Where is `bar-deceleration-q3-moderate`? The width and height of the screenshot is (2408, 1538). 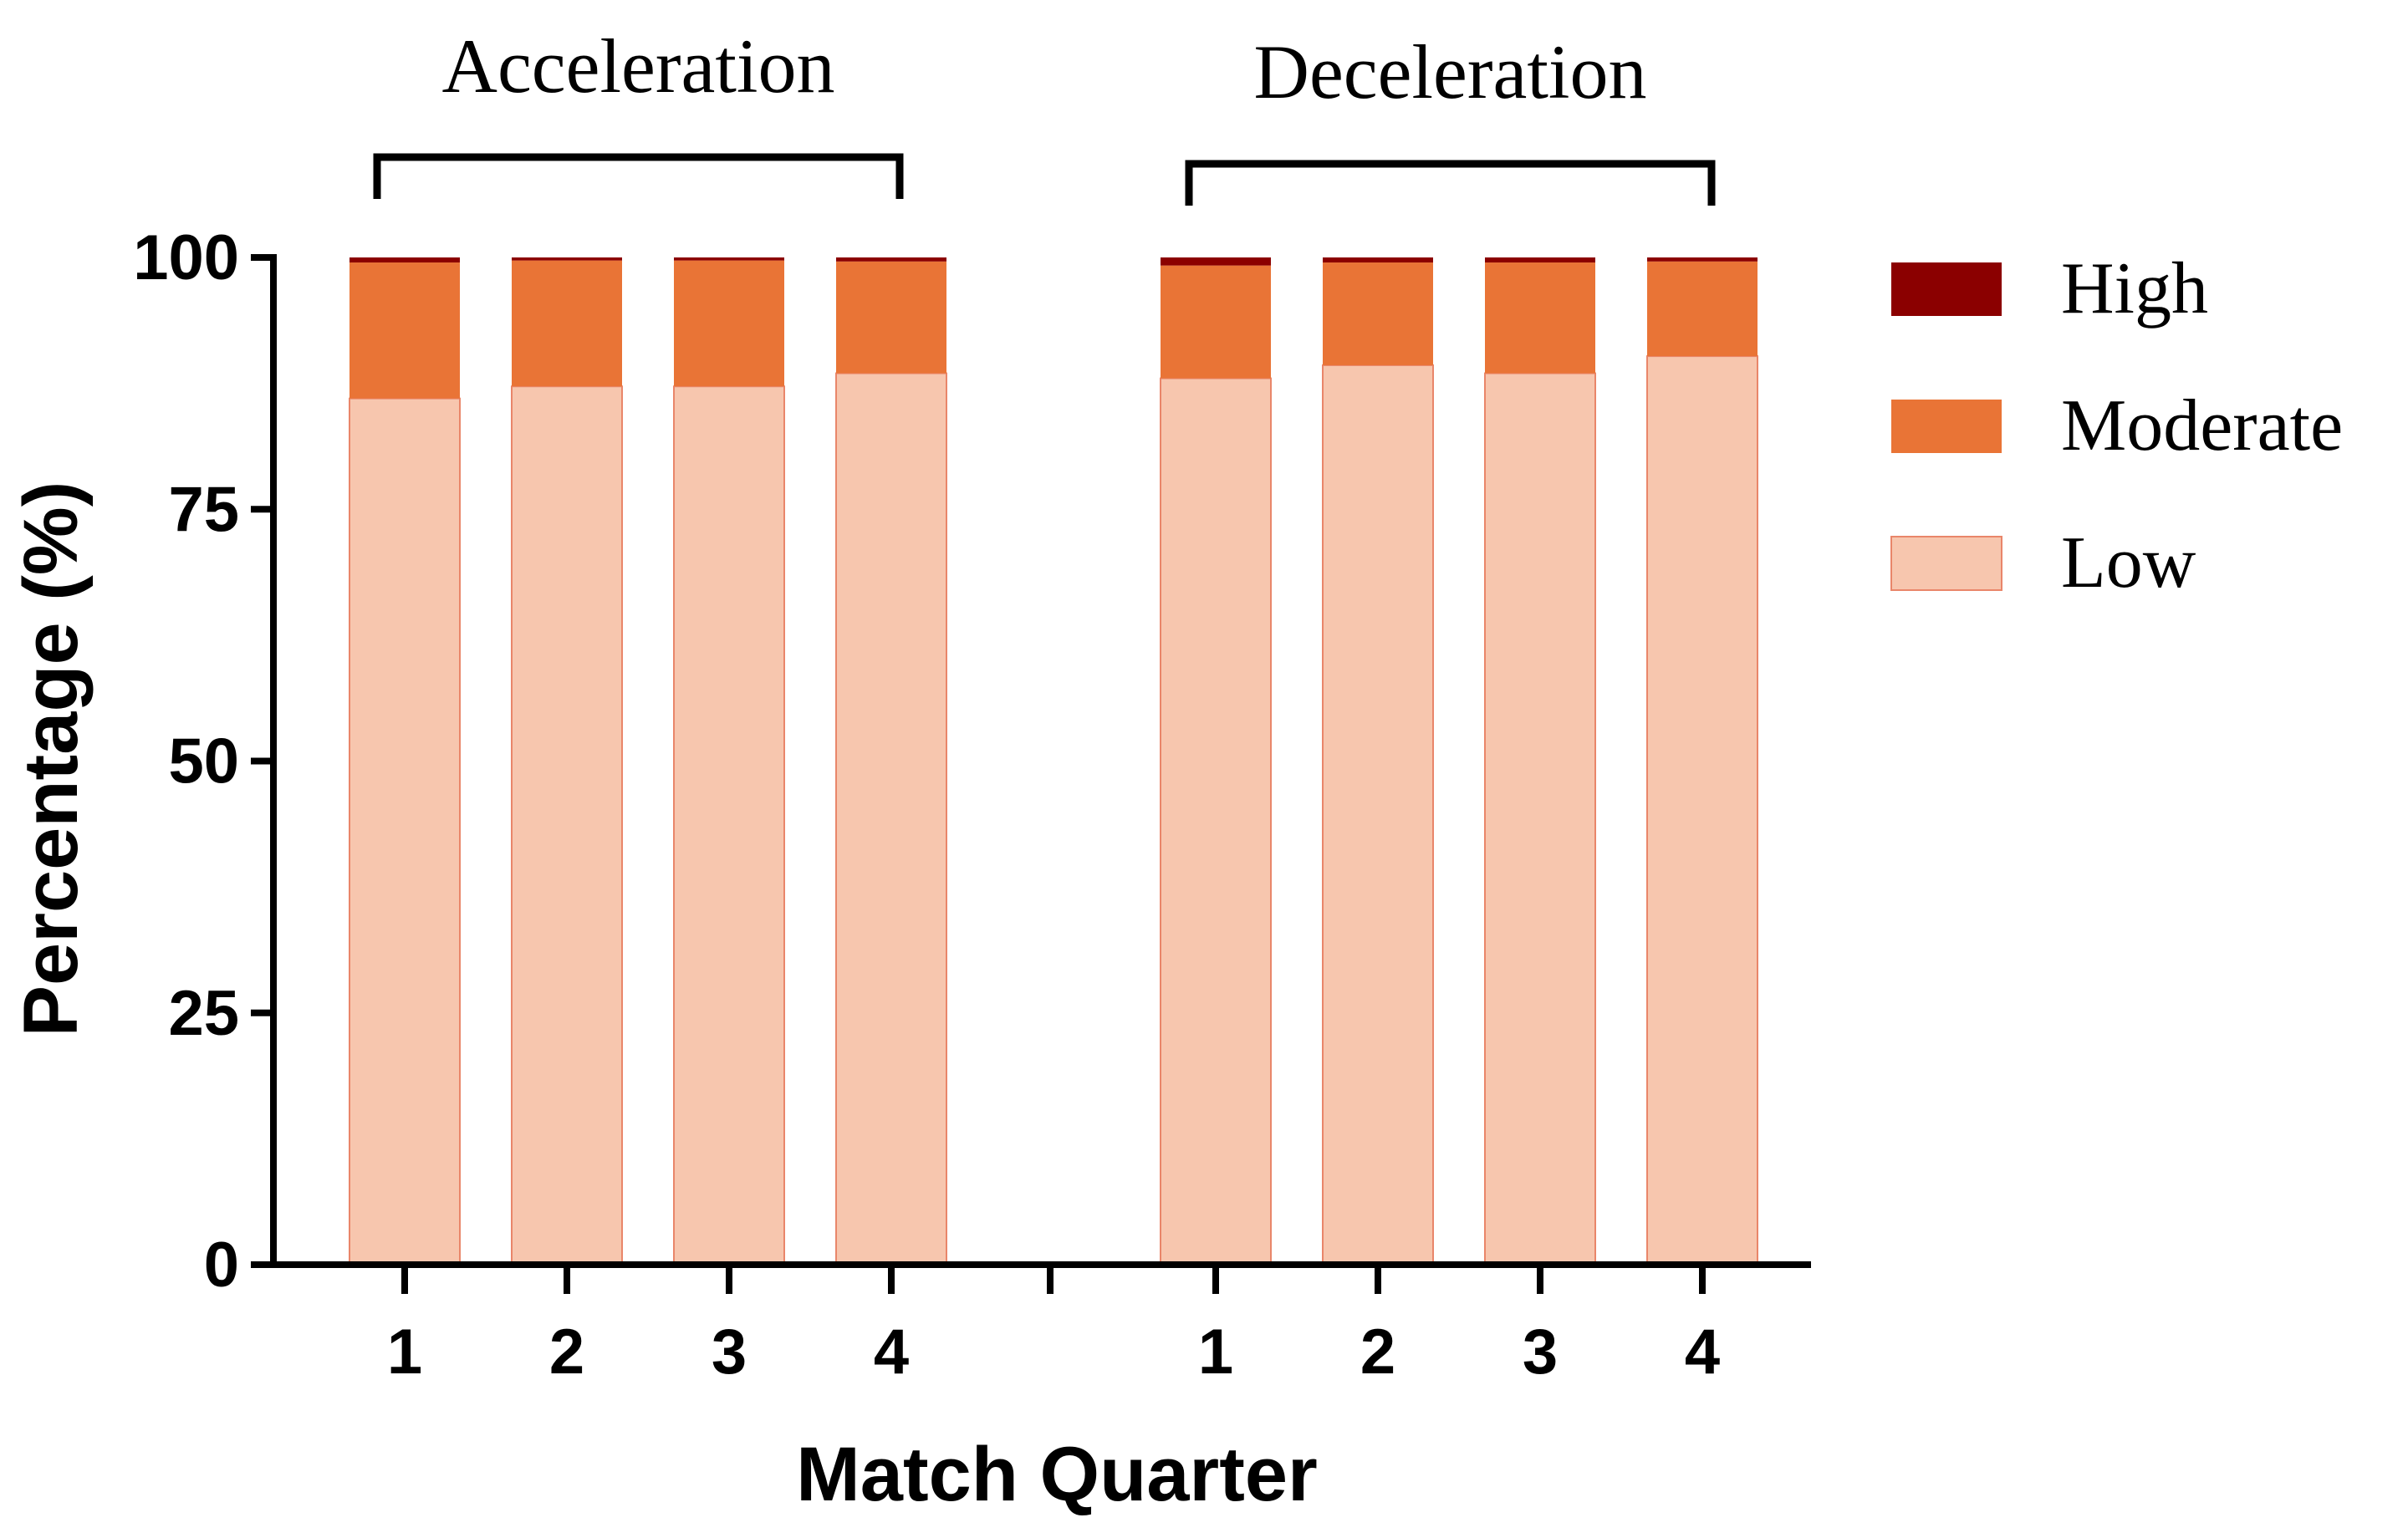
bar-deceleration-q3-moderate is located at coordinates (1540, 318).